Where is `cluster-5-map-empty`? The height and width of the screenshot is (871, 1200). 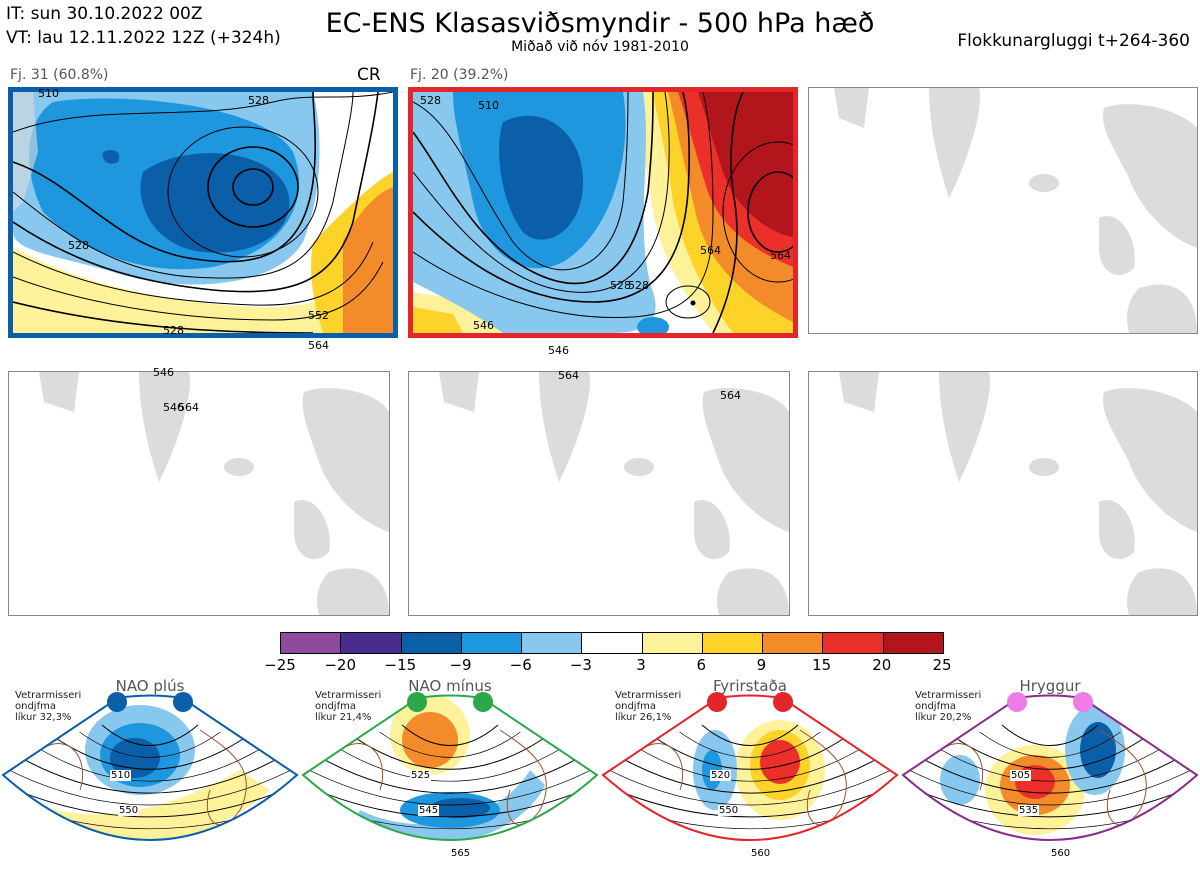 cluster-5-map-empty is located at coordinates (599, 493).